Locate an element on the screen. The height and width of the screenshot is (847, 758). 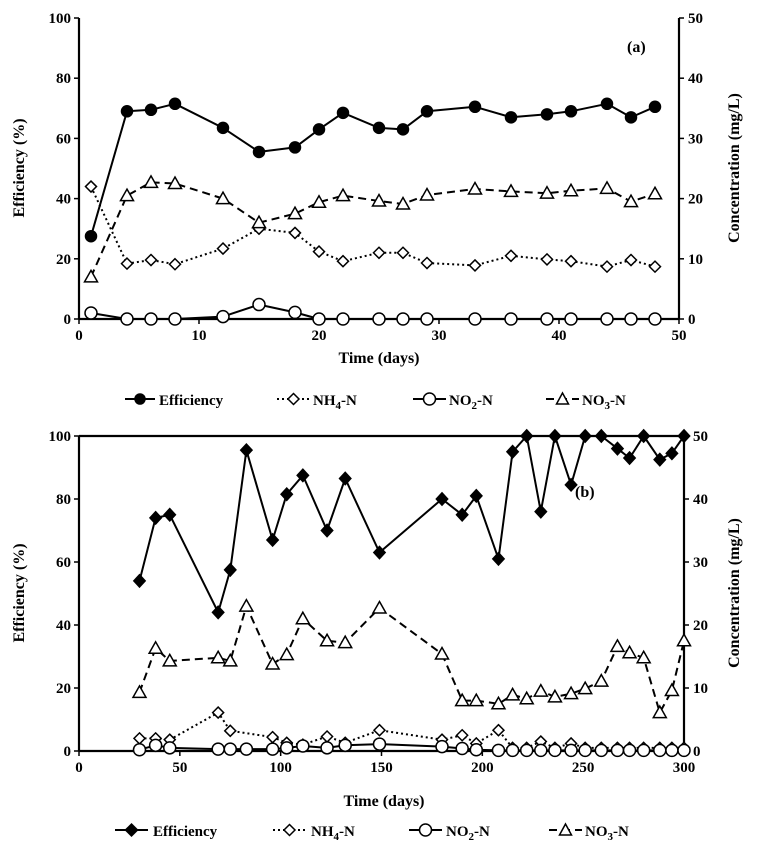
panel-b-x-tick-label: 50 is located at coordinates (179, 768).